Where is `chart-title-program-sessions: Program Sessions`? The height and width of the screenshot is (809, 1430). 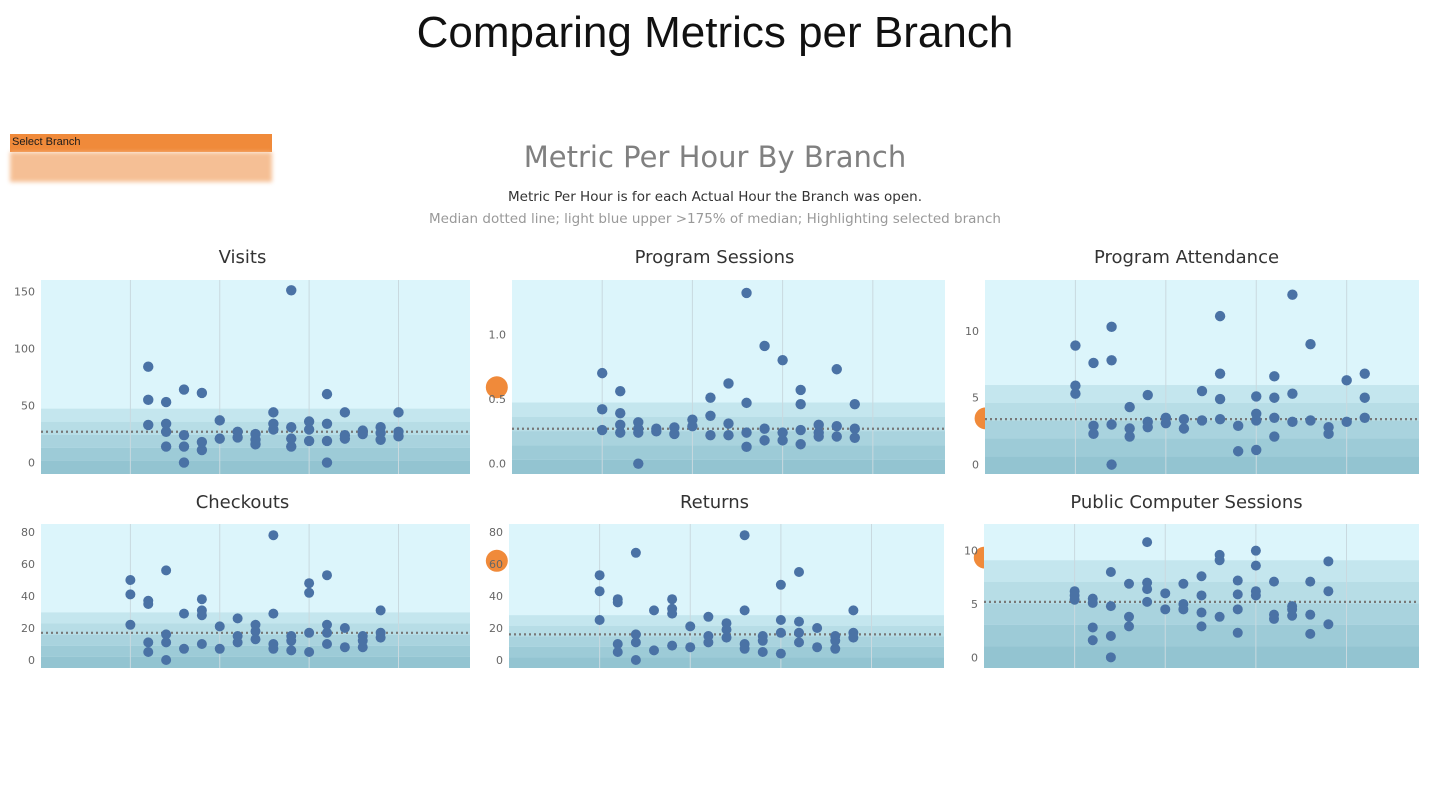 chart-title-program-sessions: Program Sessions is located at coordinates (714, 257).